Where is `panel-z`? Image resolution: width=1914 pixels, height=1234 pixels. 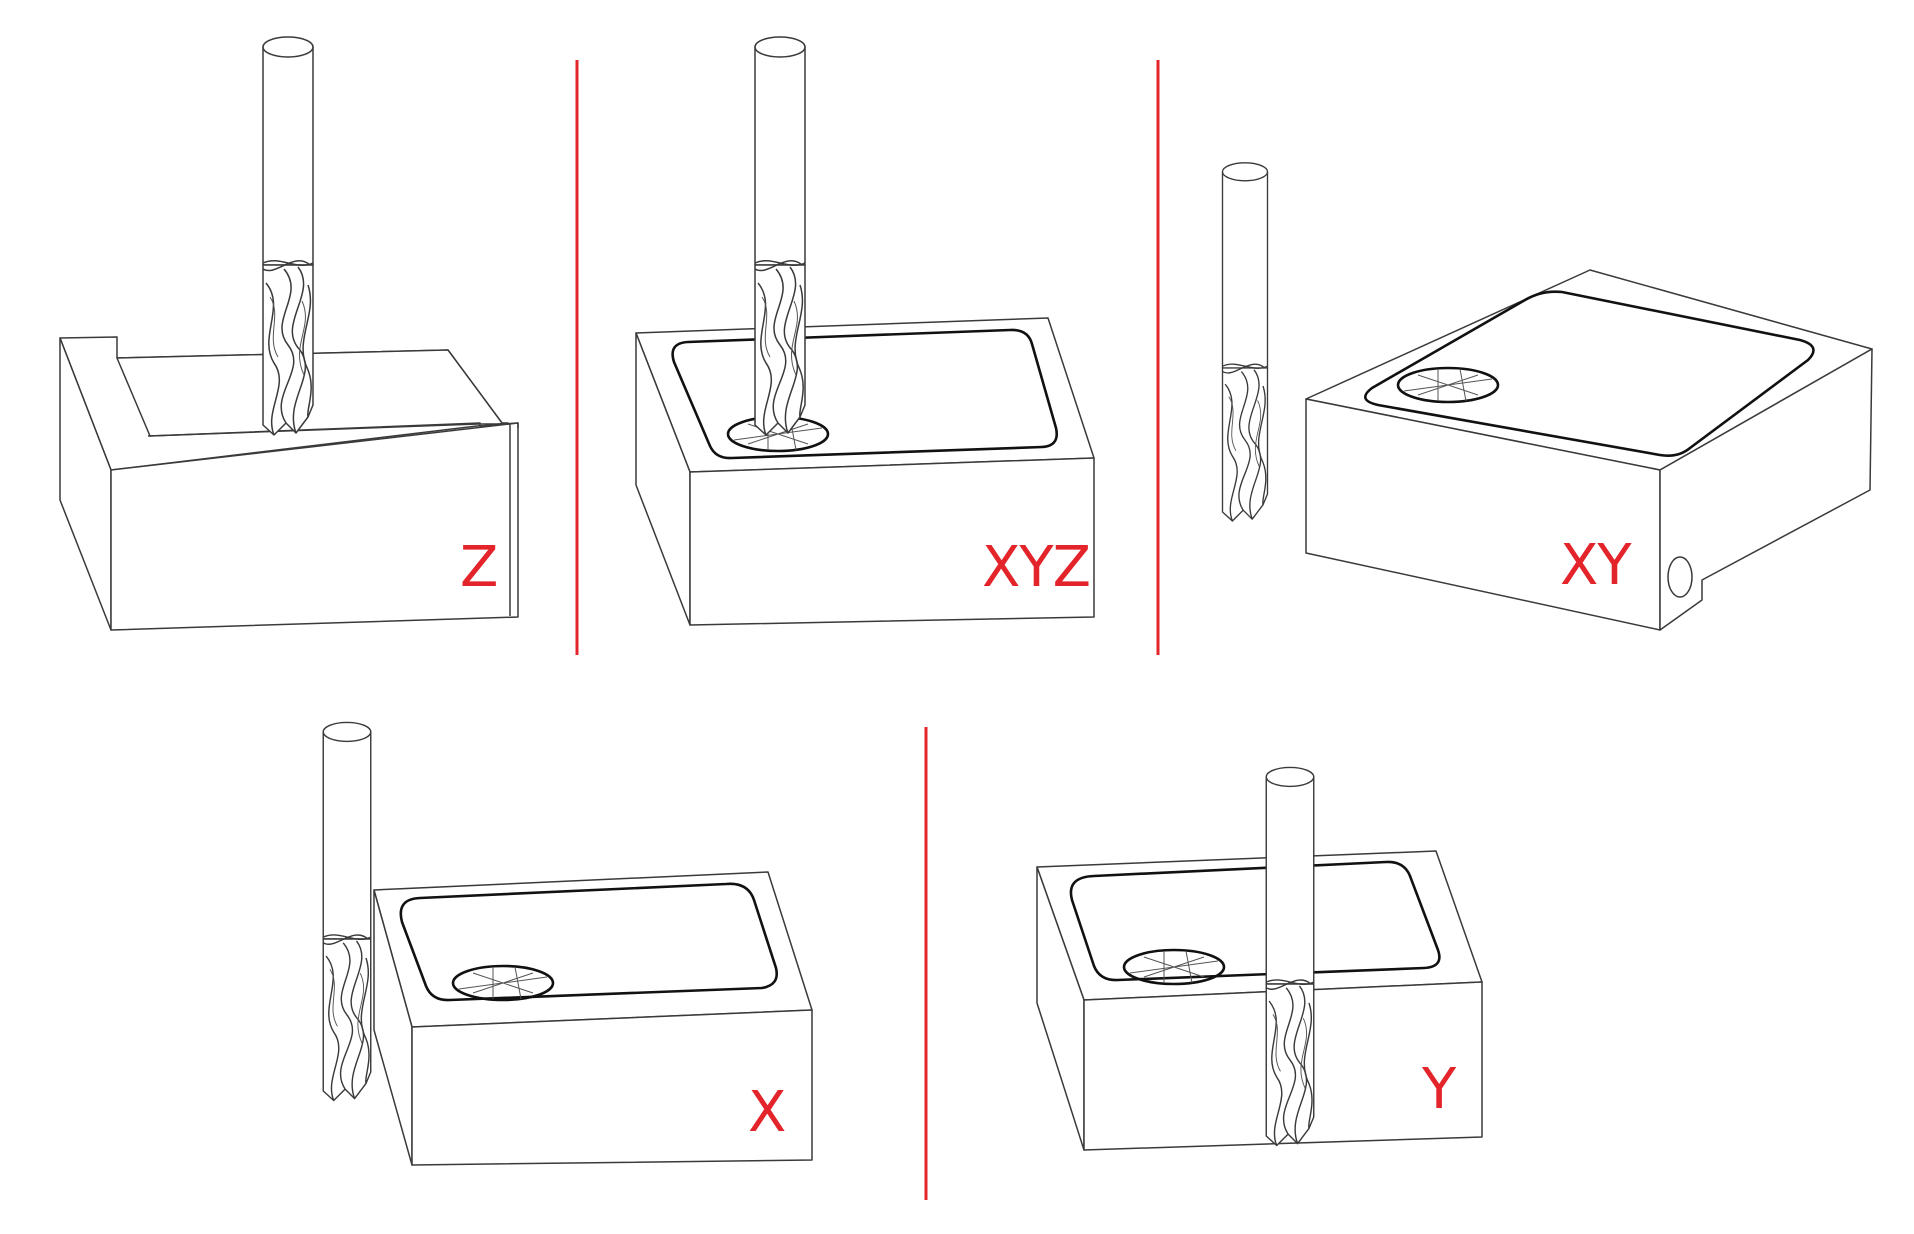 panel-z is located at coordinates (289, 333).